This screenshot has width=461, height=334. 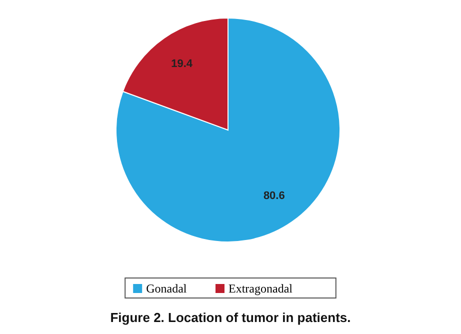 I want to click on data-label: 80.6, so click(x=274, y=196).